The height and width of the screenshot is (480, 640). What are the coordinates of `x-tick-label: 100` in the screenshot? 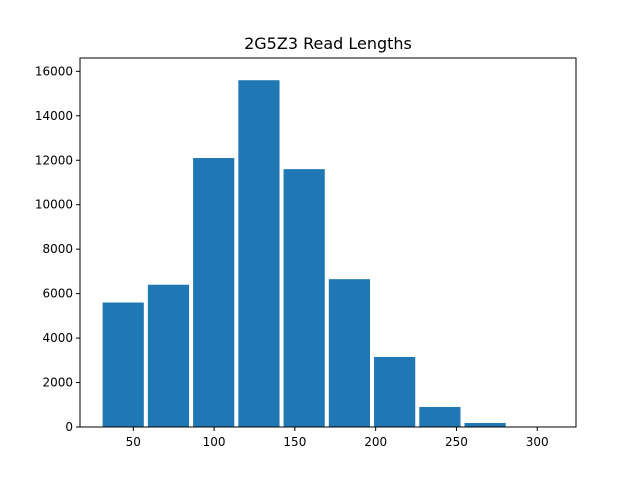 It's located at (214, 442).